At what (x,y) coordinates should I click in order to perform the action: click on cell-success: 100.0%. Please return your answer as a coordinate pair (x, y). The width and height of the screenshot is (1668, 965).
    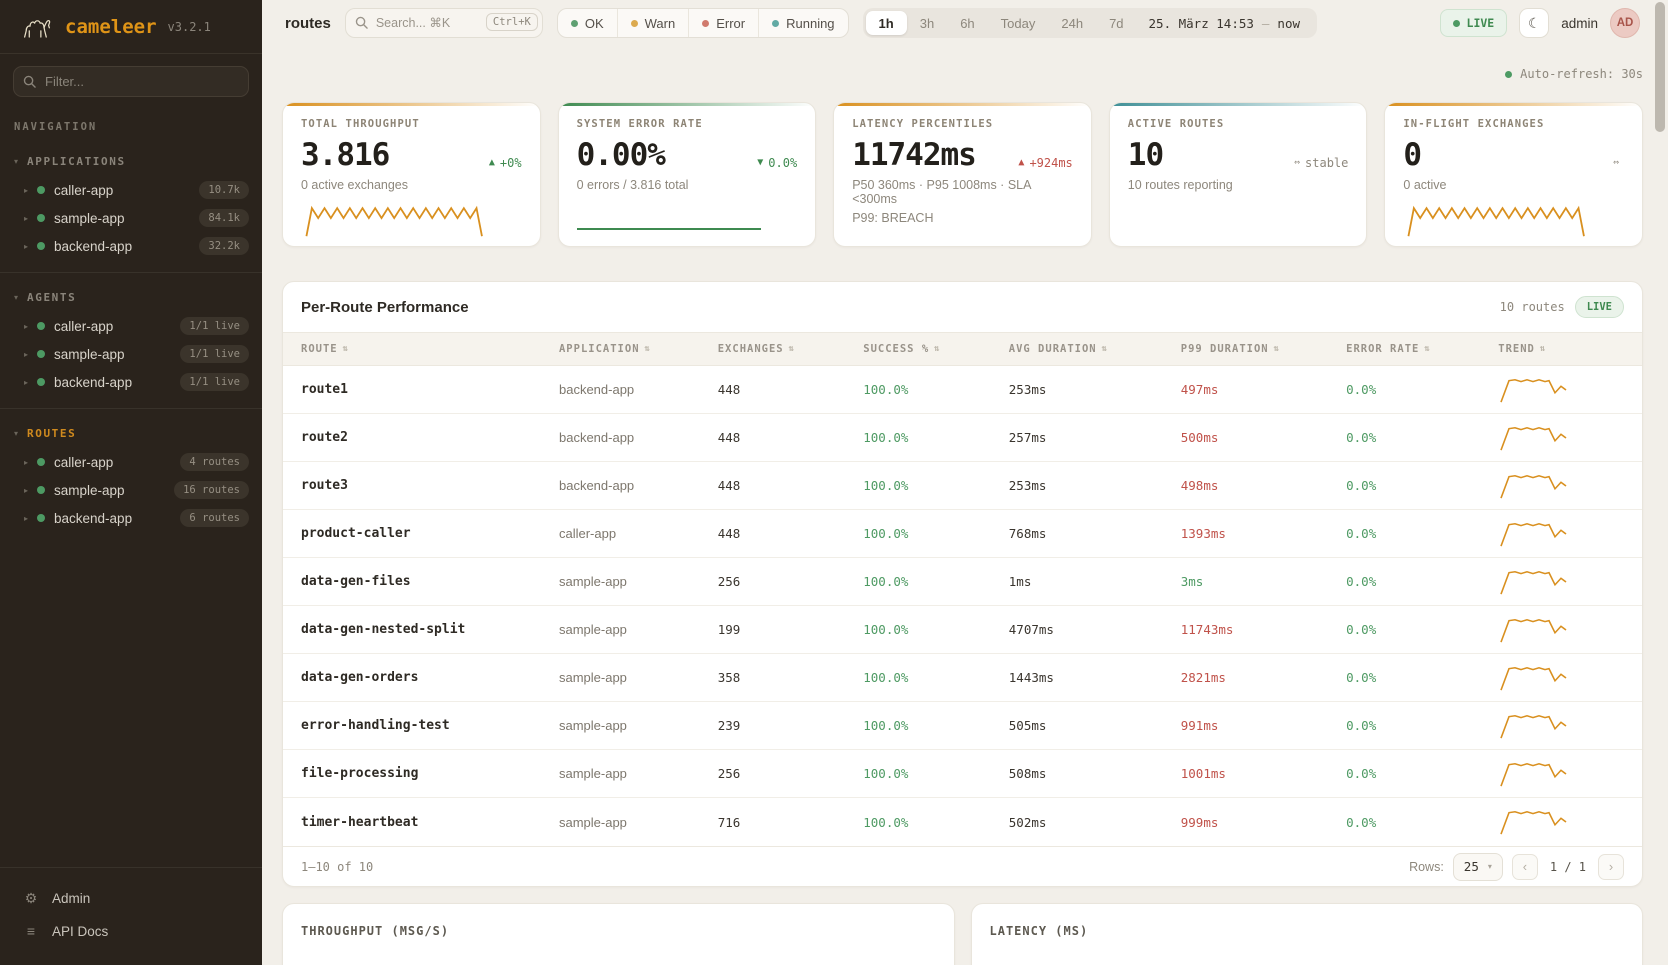
    Looking at the image, I should click on (886, 629).